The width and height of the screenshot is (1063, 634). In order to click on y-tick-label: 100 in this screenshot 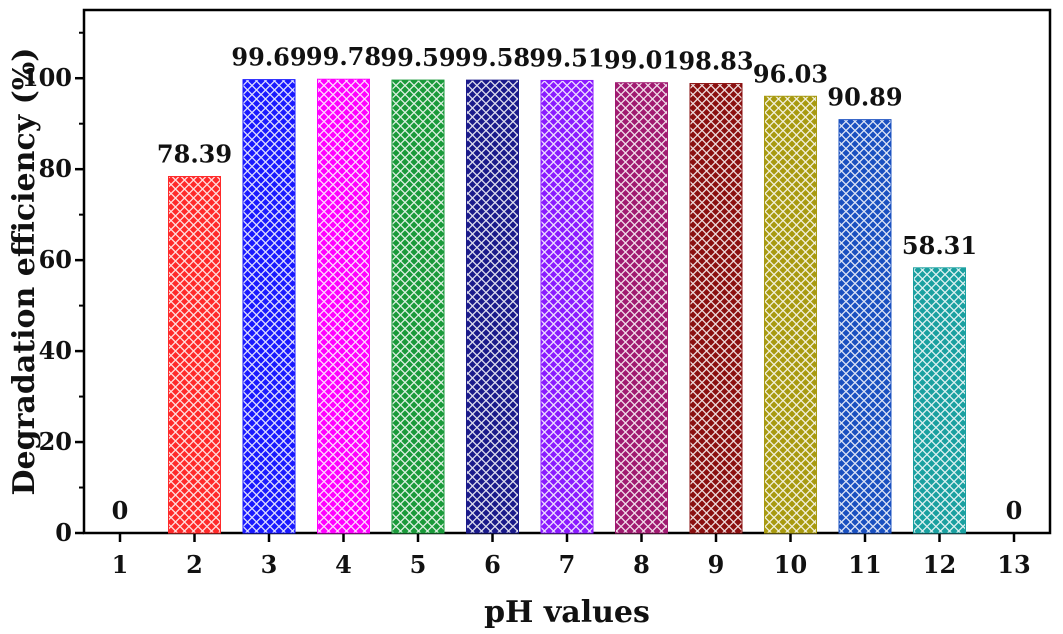, I will do `click(47, 77)`.